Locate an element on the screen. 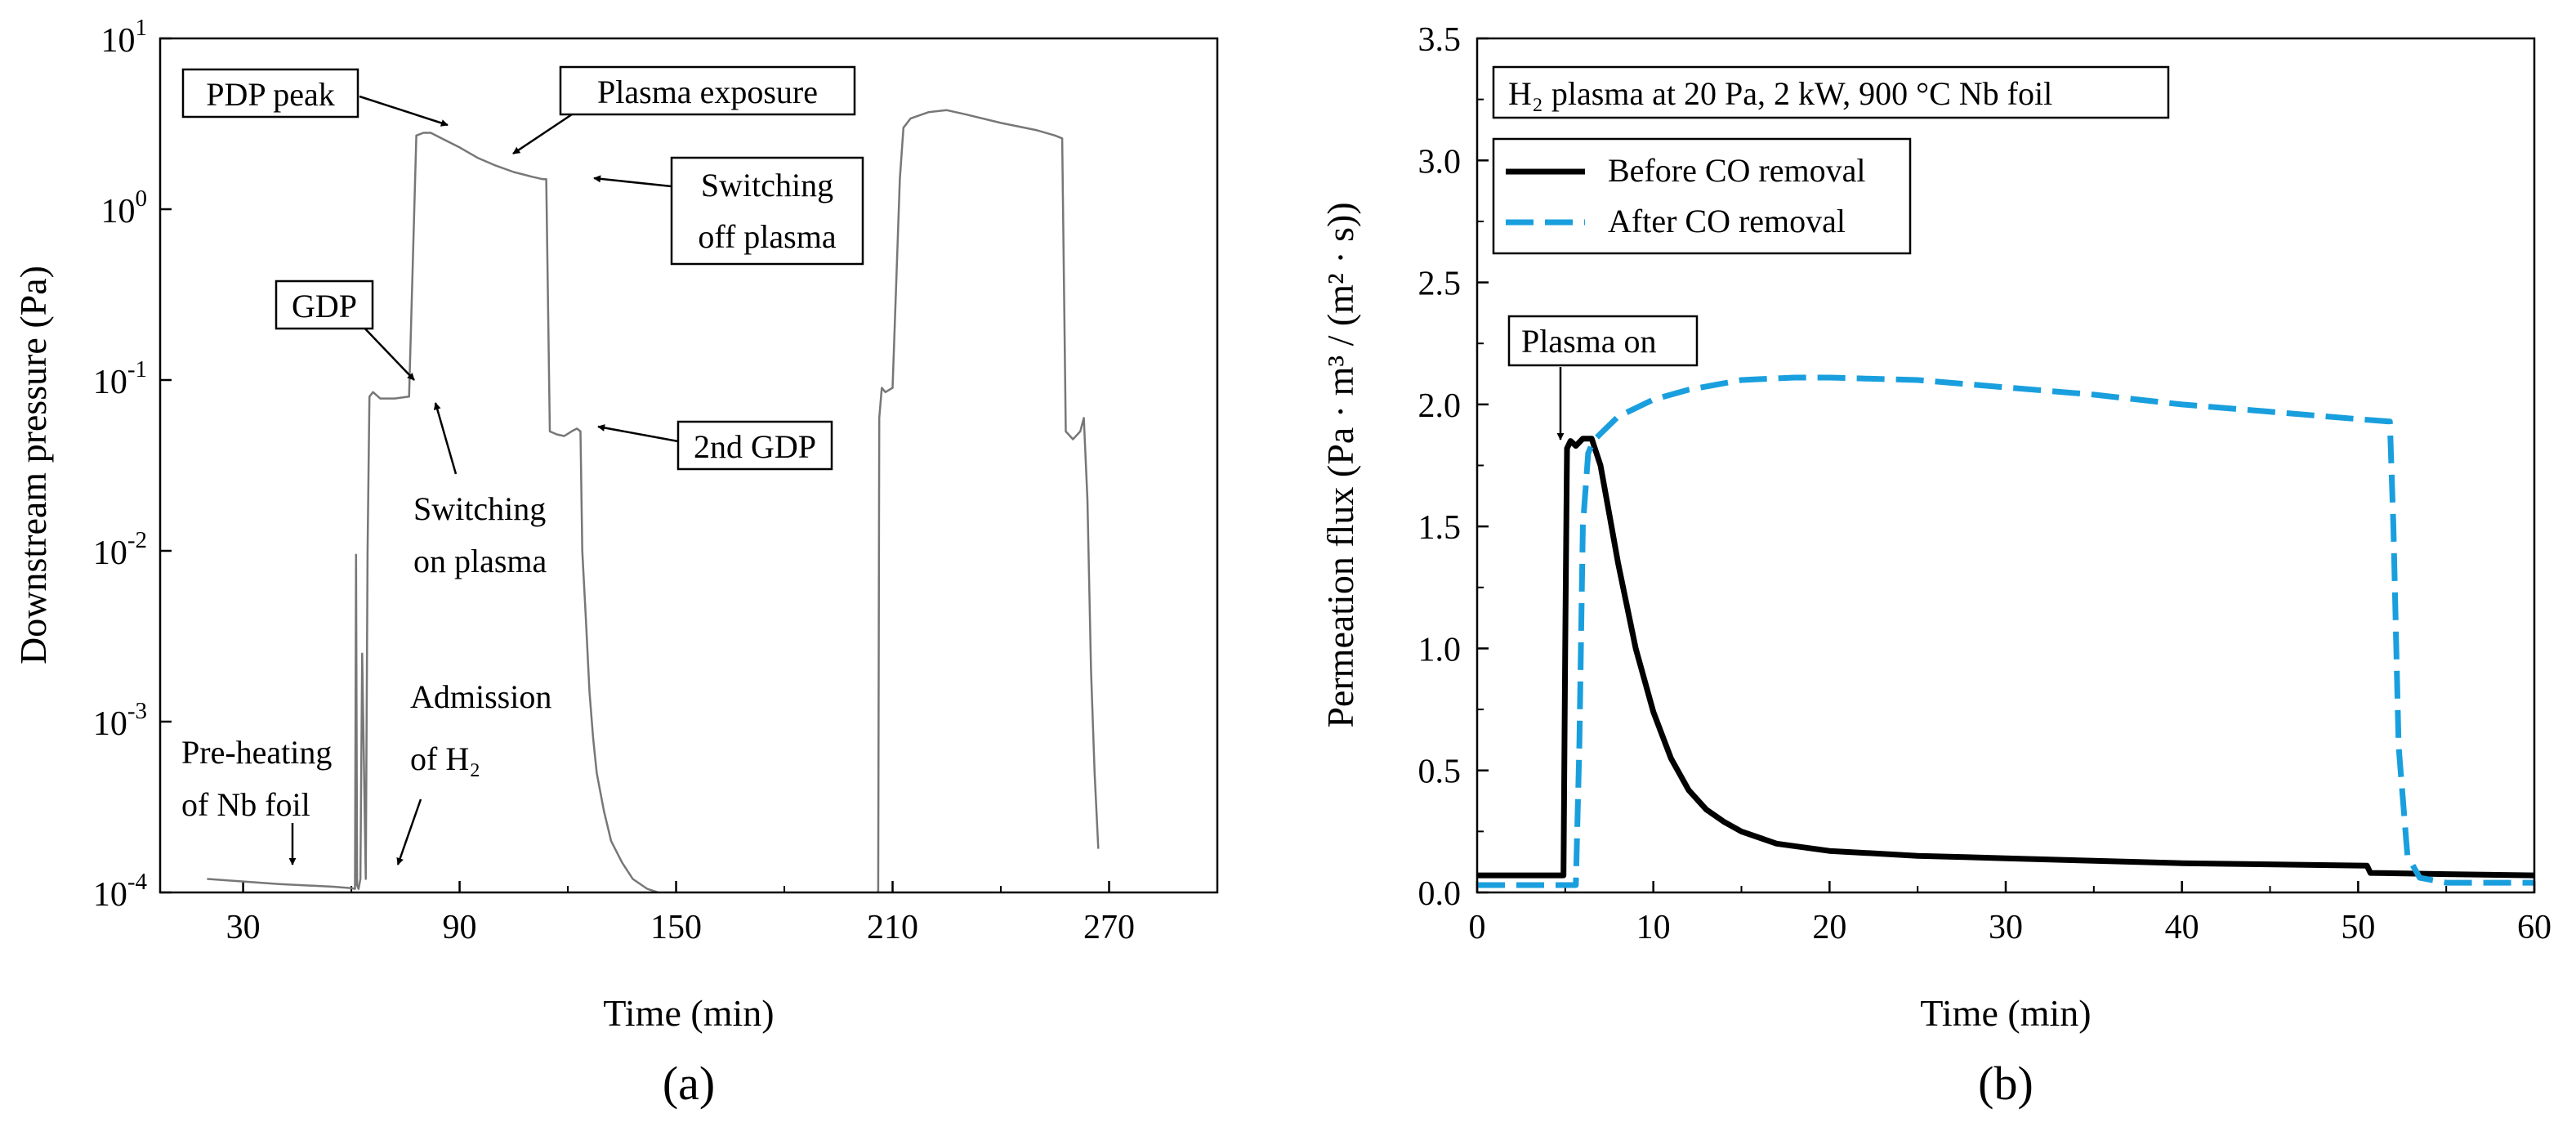 This screenshot has width=2576, height=1127. panel-b-condition-box: H₂ plasma at 20 Pa, 2 kW, 900 °C Nb foil is located at coordinates (1831, 92).